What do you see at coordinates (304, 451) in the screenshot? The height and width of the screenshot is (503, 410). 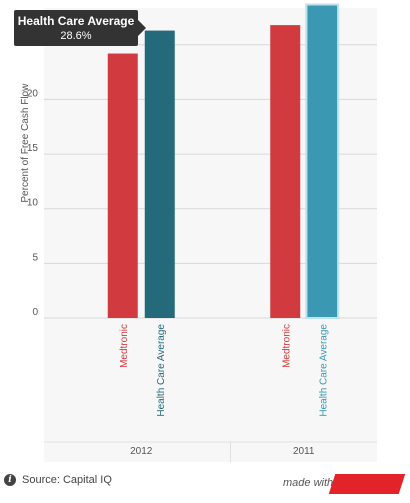 I see `group-label: 2011` at bounding box center [304, 451].